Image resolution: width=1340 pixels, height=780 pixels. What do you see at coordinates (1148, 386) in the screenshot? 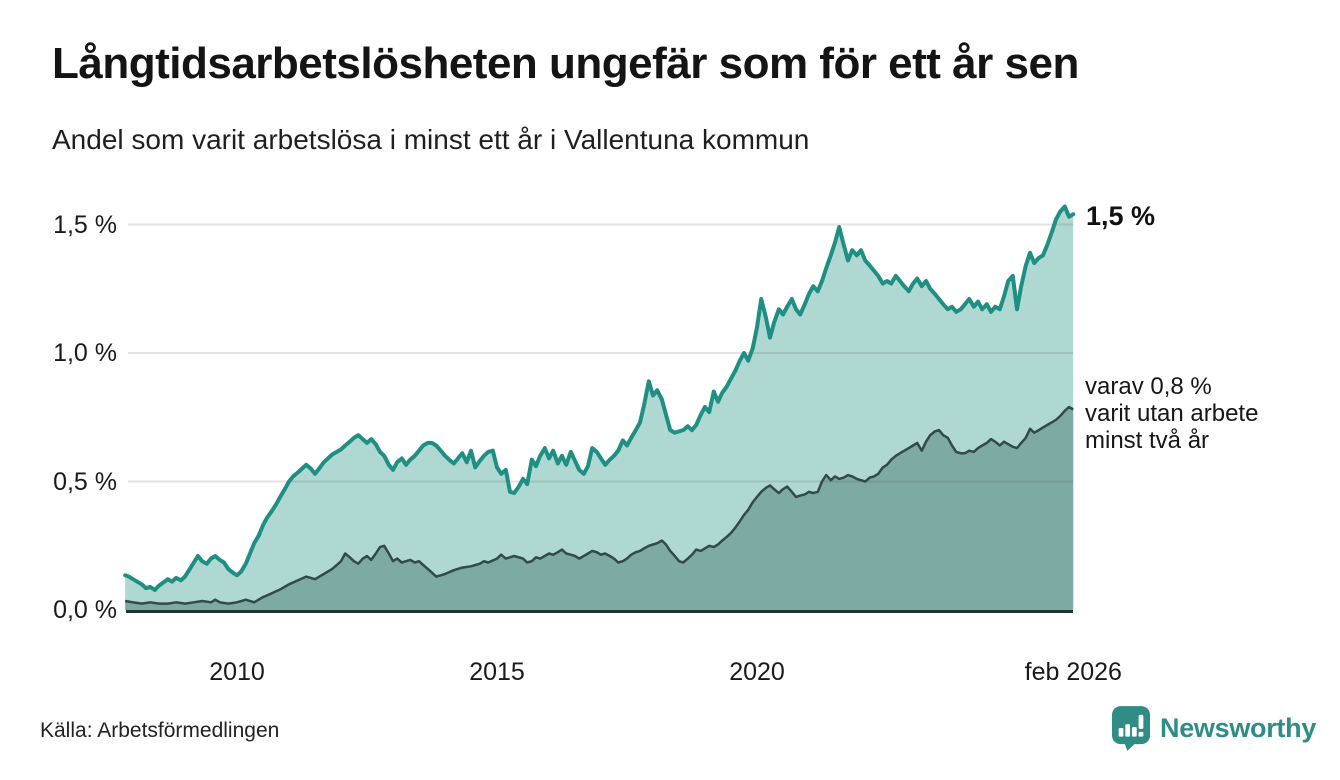
I see `annotation-line-1: varav 0,8 %` at bounding box center [1148, 386].